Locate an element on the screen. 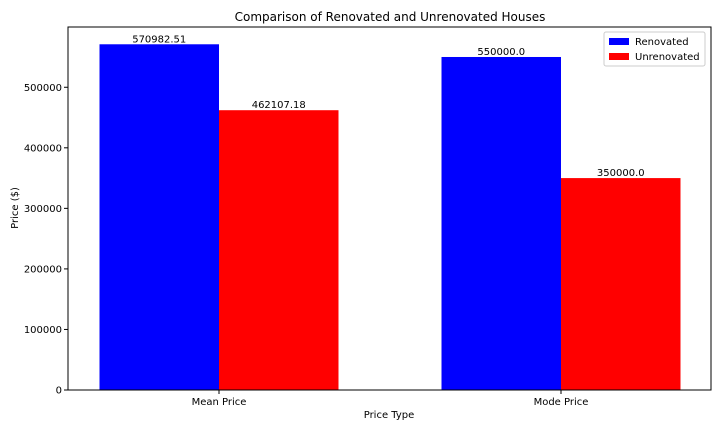 The width and height of the screenshot is (720, 432). bar-value-label: 462107.18 is located at coordinates (279, 105).